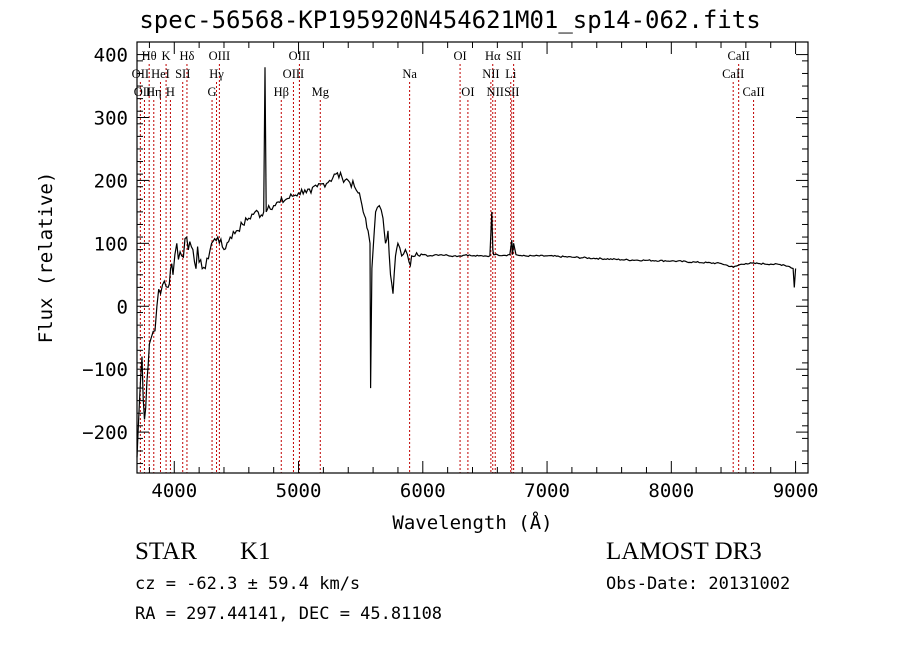 The image size is (900, 649). I want to click on x-tick-label: 9000, so click(796, 491).